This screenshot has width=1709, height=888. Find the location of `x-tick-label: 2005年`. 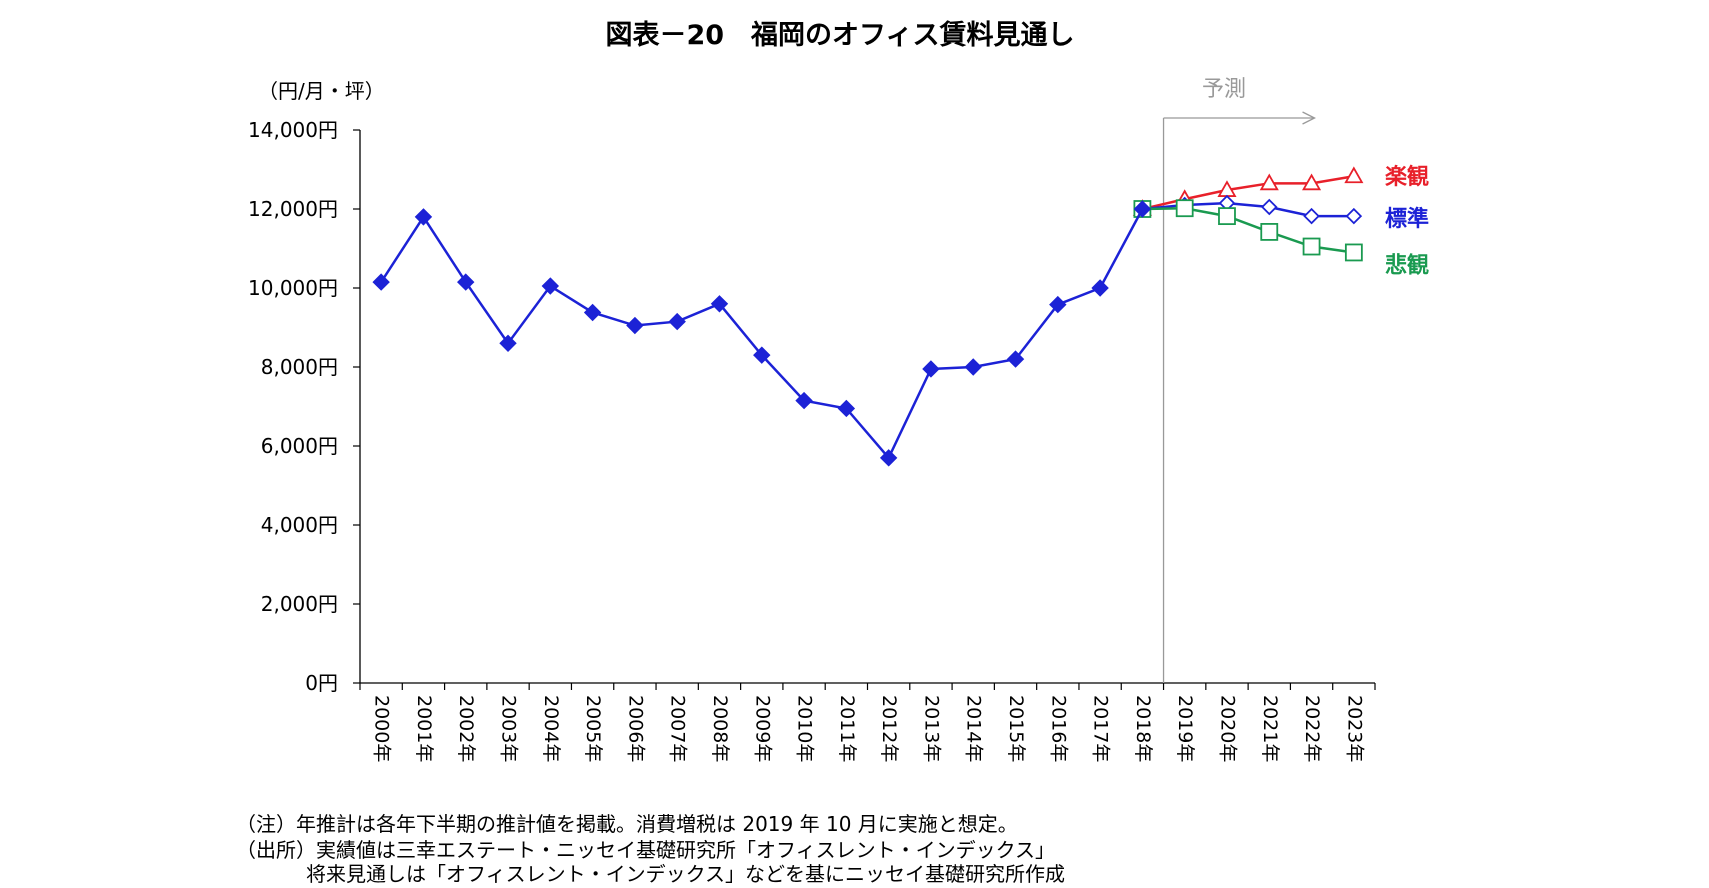

x-tick-label: 2005年 is located at coordinates (593, 728).